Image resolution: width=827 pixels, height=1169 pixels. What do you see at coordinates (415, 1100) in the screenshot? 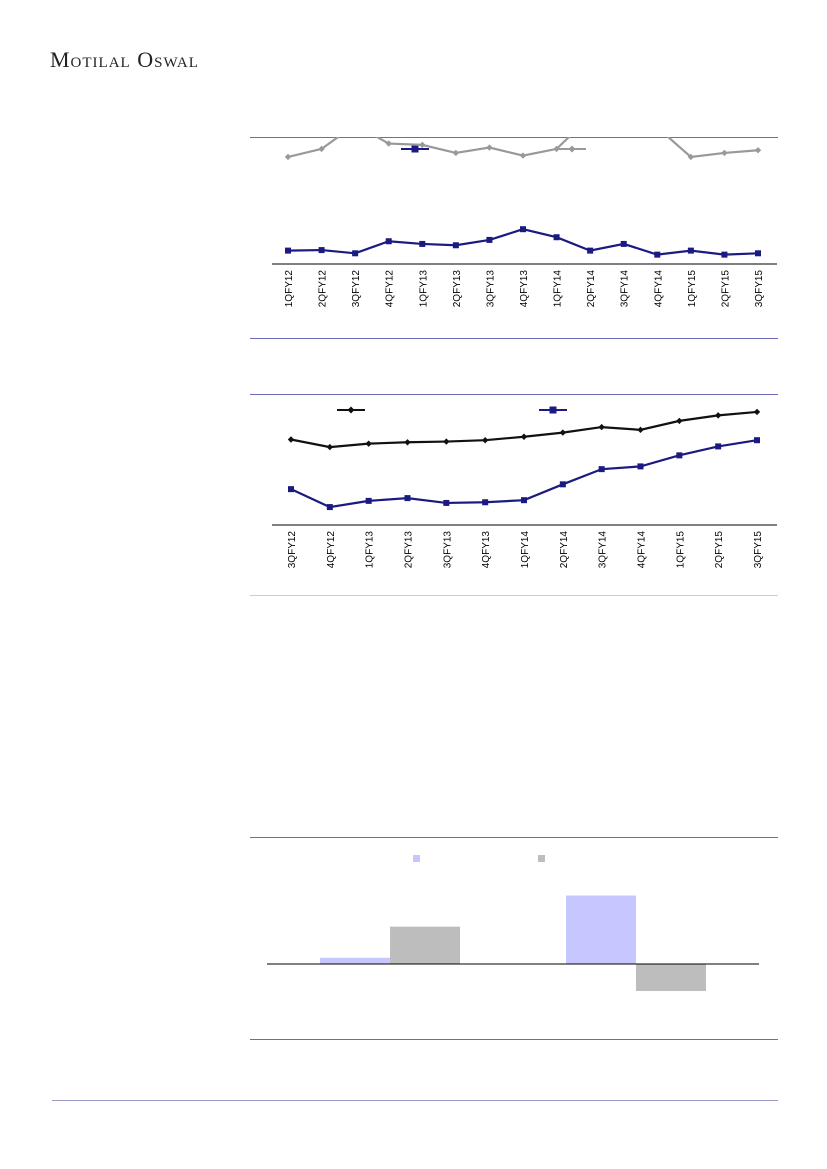
I see `footer-rule` at bounding box center [415, 1100].